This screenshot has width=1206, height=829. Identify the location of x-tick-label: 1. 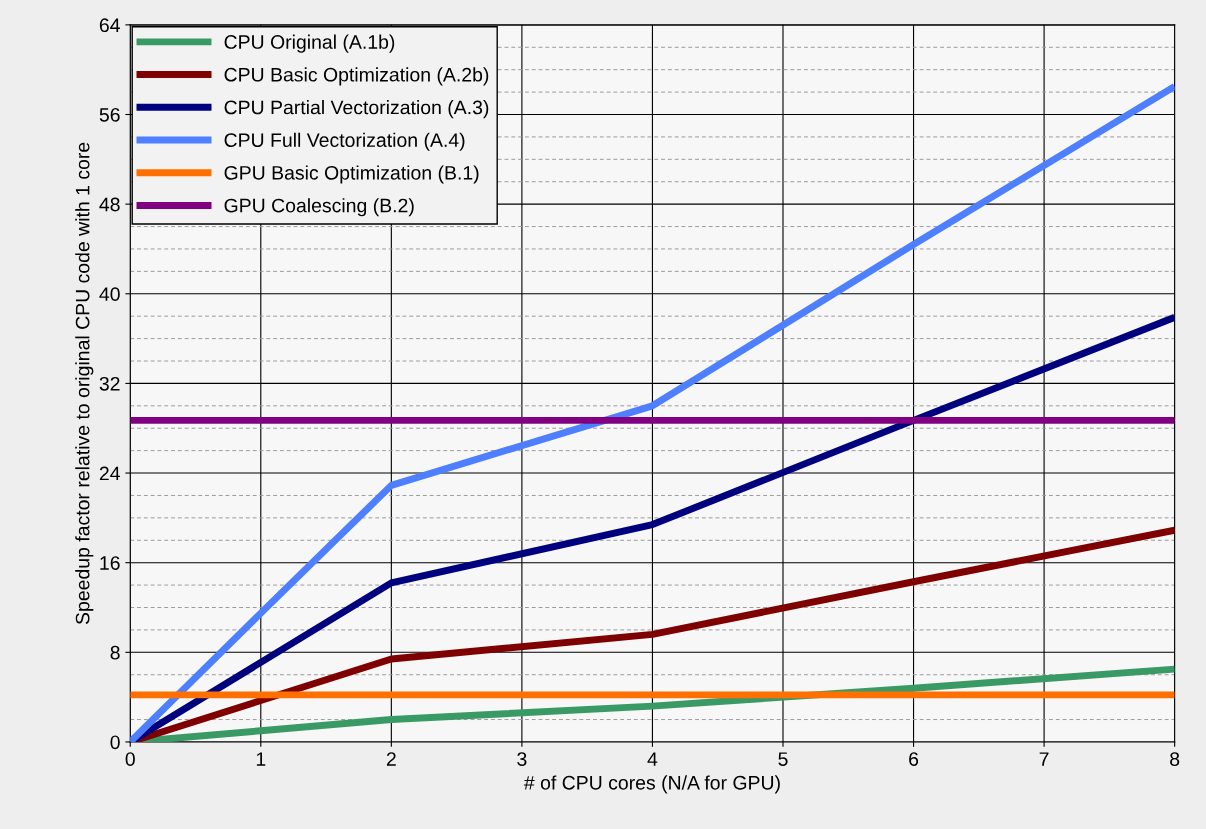
(261, 759).